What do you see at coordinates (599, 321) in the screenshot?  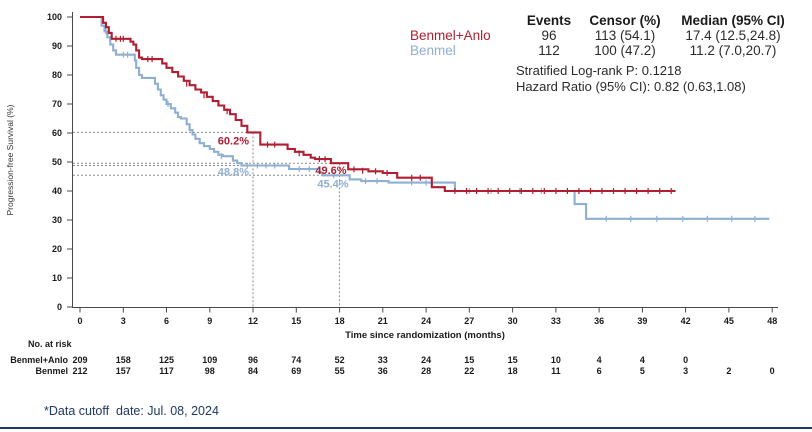 I see `x-tick-label: 36` at bounding box center [599, 321].